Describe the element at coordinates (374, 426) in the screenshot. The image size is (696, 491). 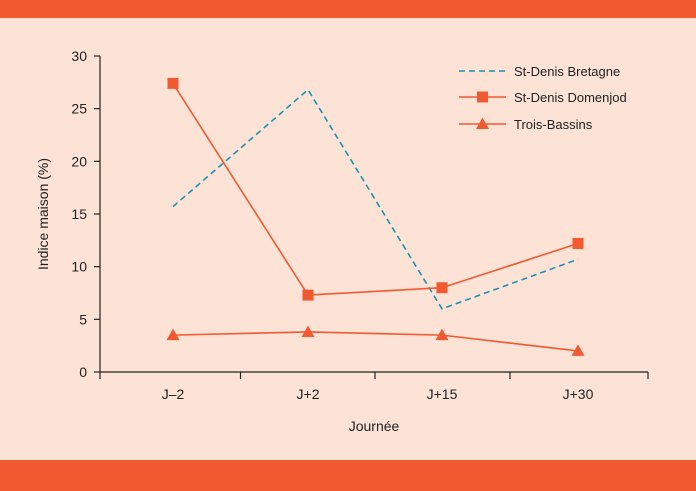
I see `x-axis-title: Journée` at that location.